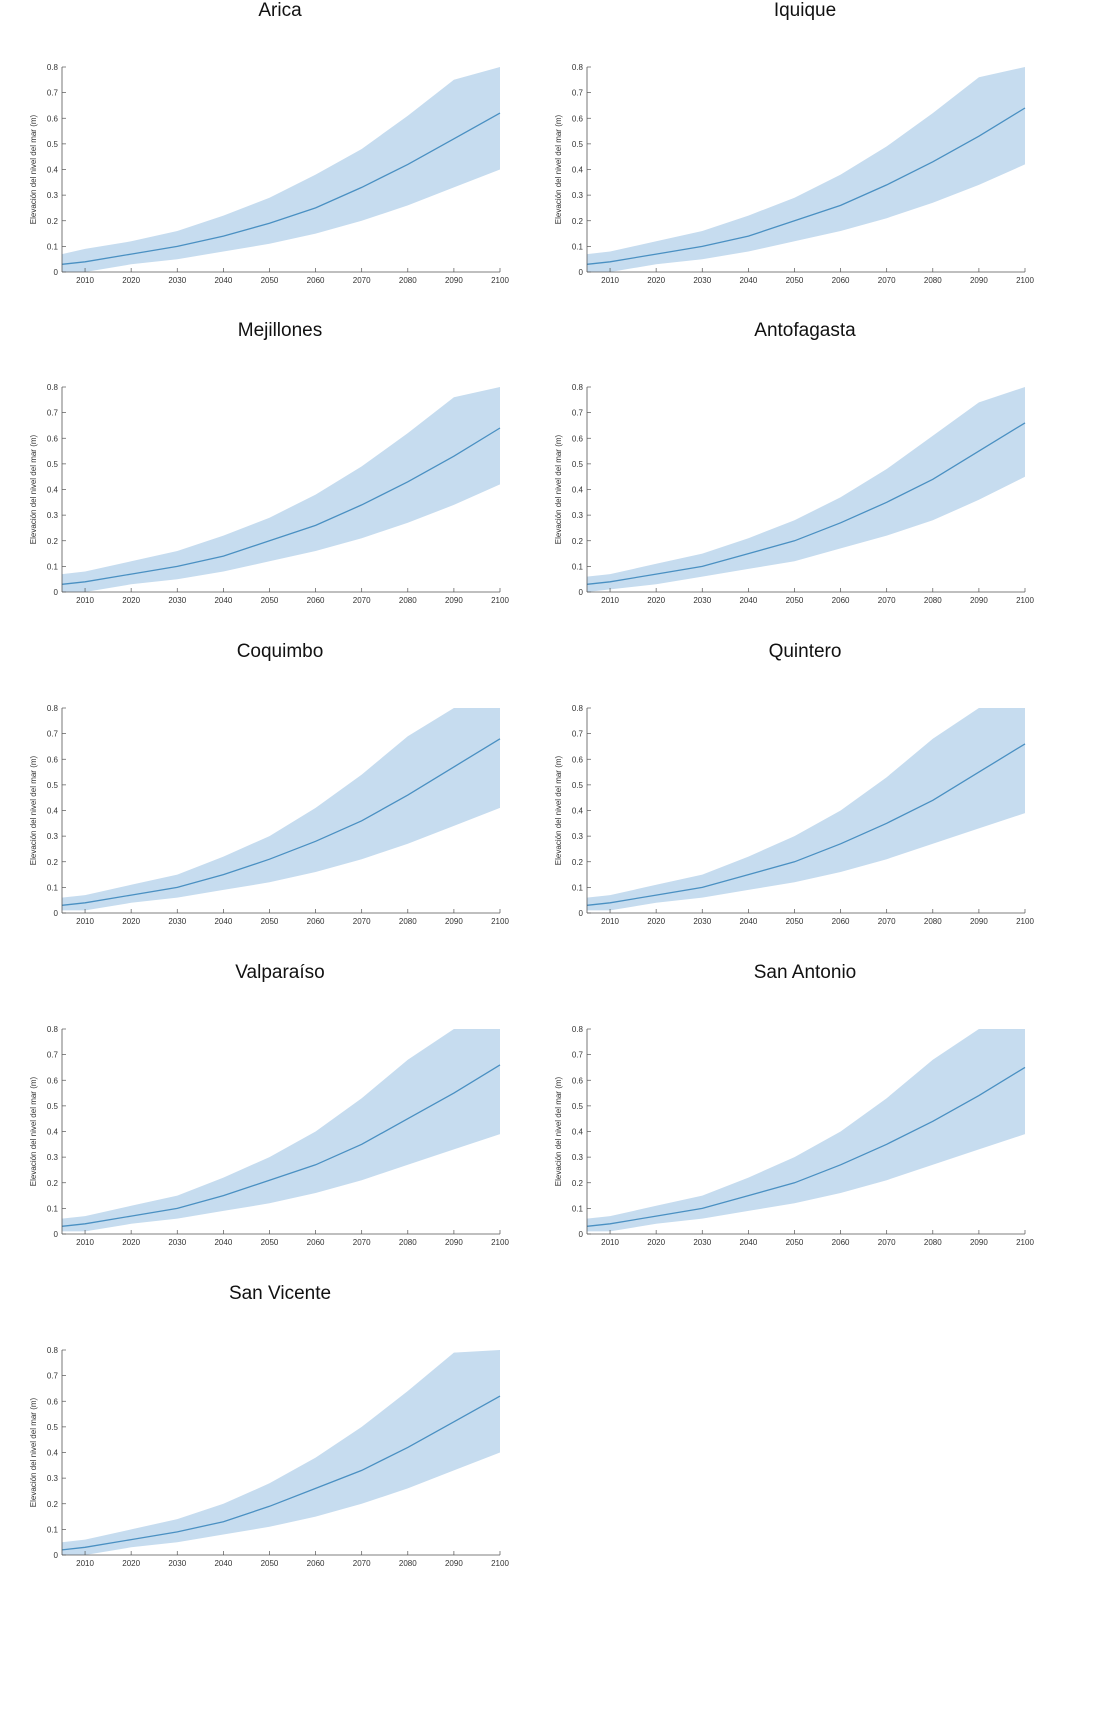 The width and height of the screenshot is (1097, 1728). Describe the element at coordinates (280, 330) in the screenshot. I see `chart-title: Mejillones` at that location.